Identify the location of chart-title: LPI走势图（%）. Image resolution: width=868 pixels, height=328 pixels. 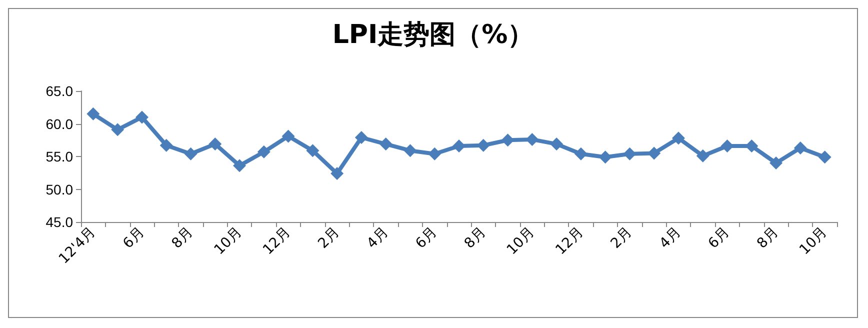
(433, 35).